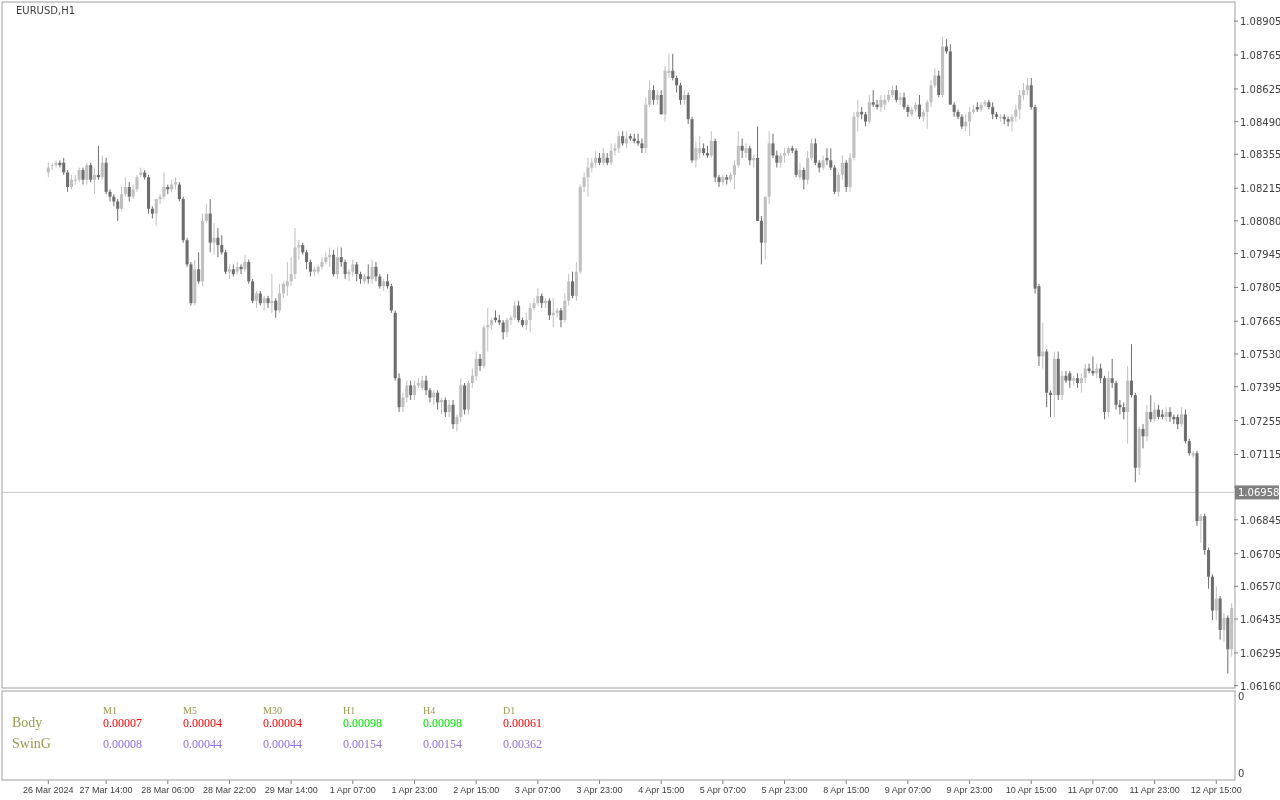 This screenshot has width=1280, height=800. What do you see at coordinates (1260, 221) in the screenshot?
I see `y-tick-label: 1.08080` at bounding box center [1260, 221].